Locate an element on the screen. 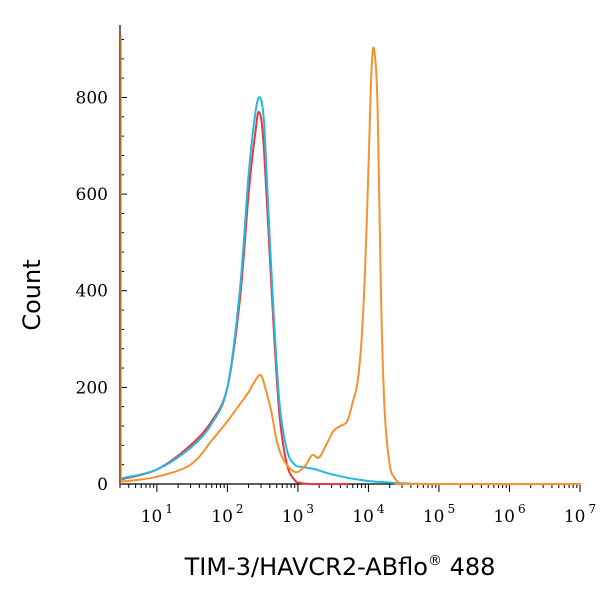 The width and height of the screenshot is (600, 600). y-tick-label: 0 is located at coordinates (102, 485).